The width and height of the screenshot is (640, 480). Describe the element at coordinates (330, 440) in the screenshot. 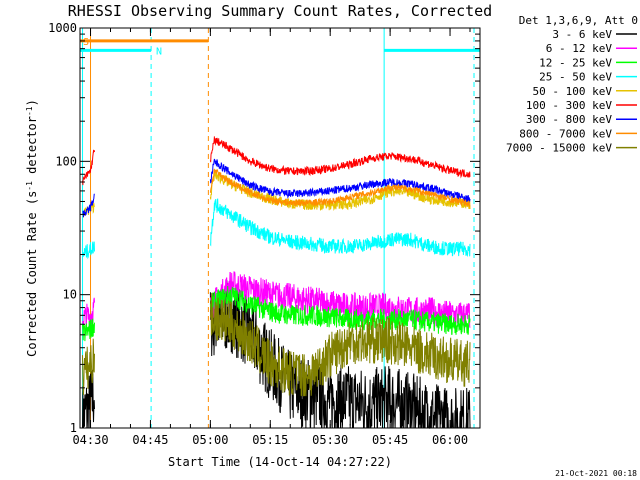

I see `x-tick-label-4: 05:30` at that location.